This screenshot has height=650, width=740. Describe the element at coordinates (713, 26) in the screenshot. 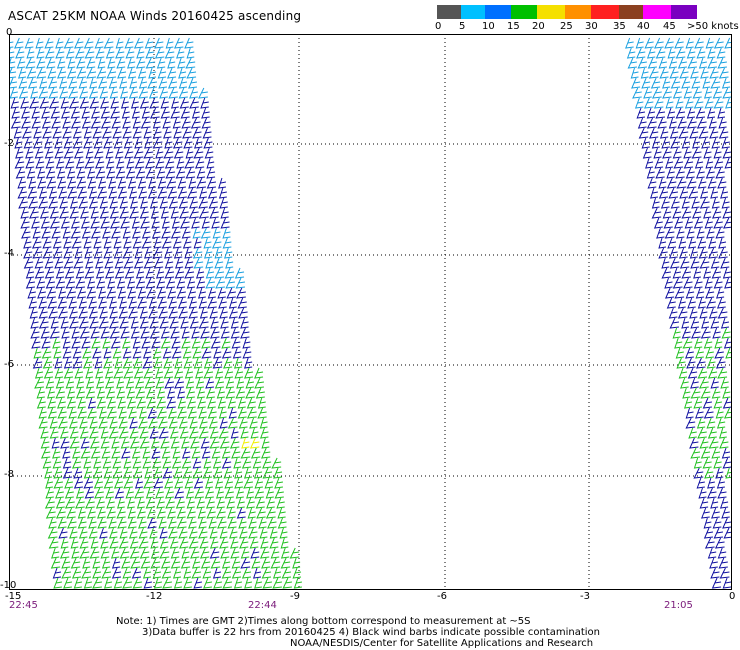

I see `legend-label: >50 knots` at that location.